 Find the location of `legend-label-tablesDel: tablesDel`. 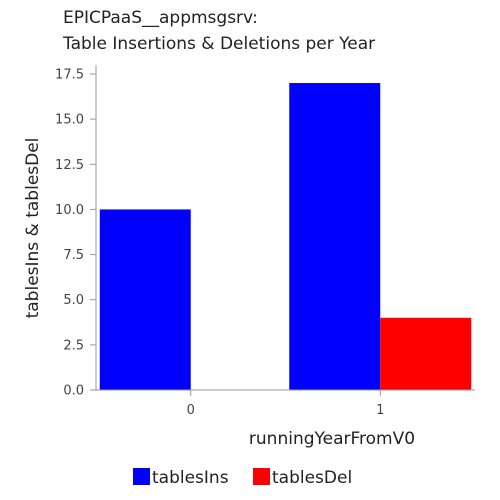

legend-label-tablesDel: tablesDel is located at coordinates (312, 478).